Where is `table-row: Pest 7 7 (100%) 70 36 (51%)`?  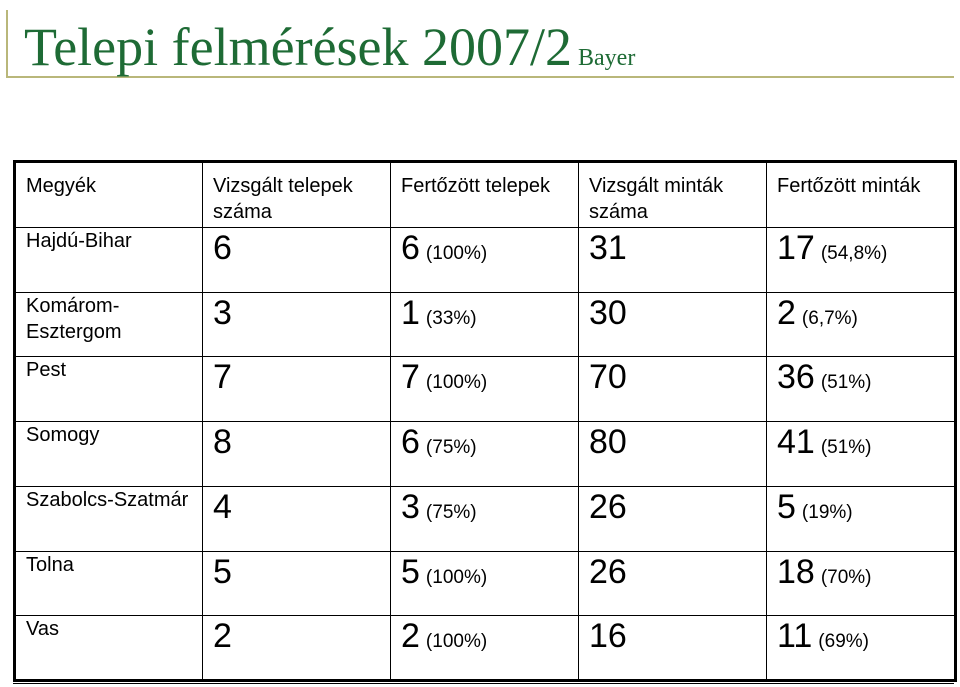
table-row: Pest 7 7 (100%) 70 36 (51%) is located at coordinates (485, 389).